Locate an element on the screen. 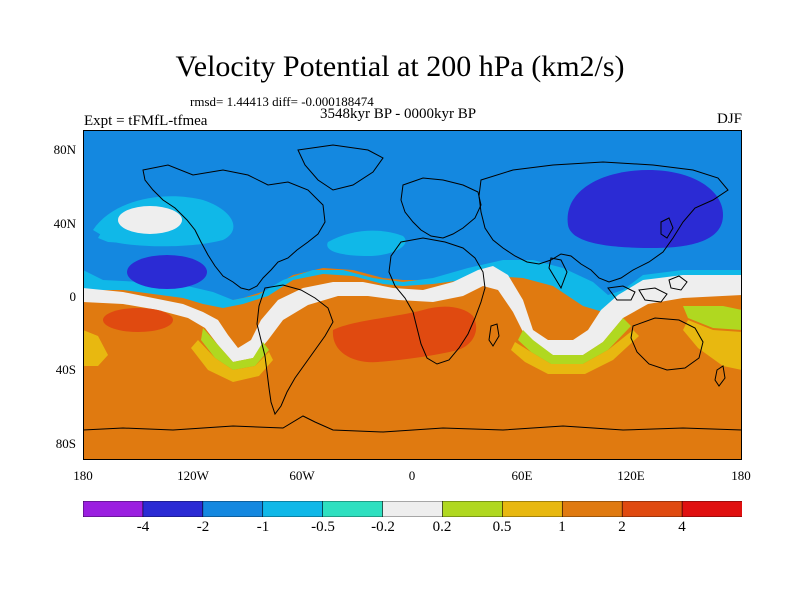 The image size is (800, 600). field-lightblue-atlantic is located at coordinates (366, 243).